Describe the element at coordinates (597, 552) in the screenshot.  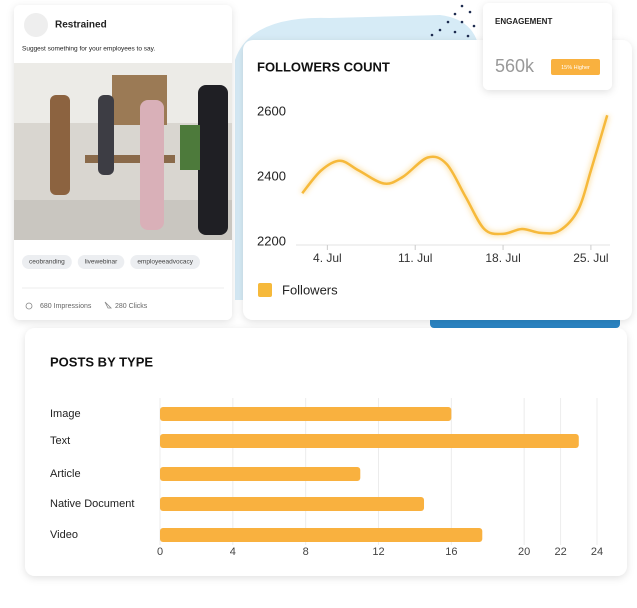
I see `x-tick-label: 24` at that location.